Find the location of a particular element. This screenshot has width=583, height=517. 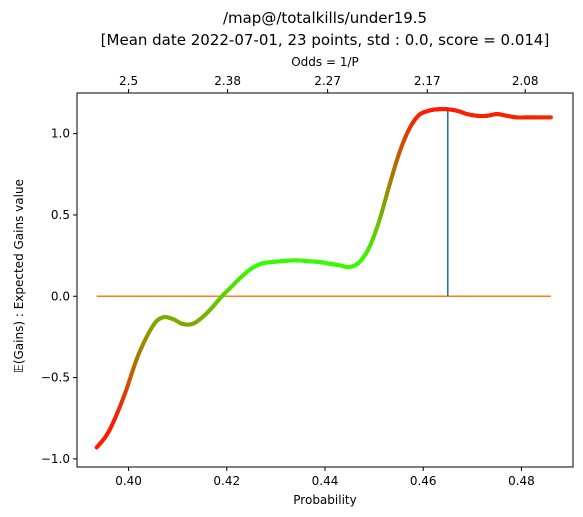

top-tick-label: 2.08 is located at coordinates (525, 81).